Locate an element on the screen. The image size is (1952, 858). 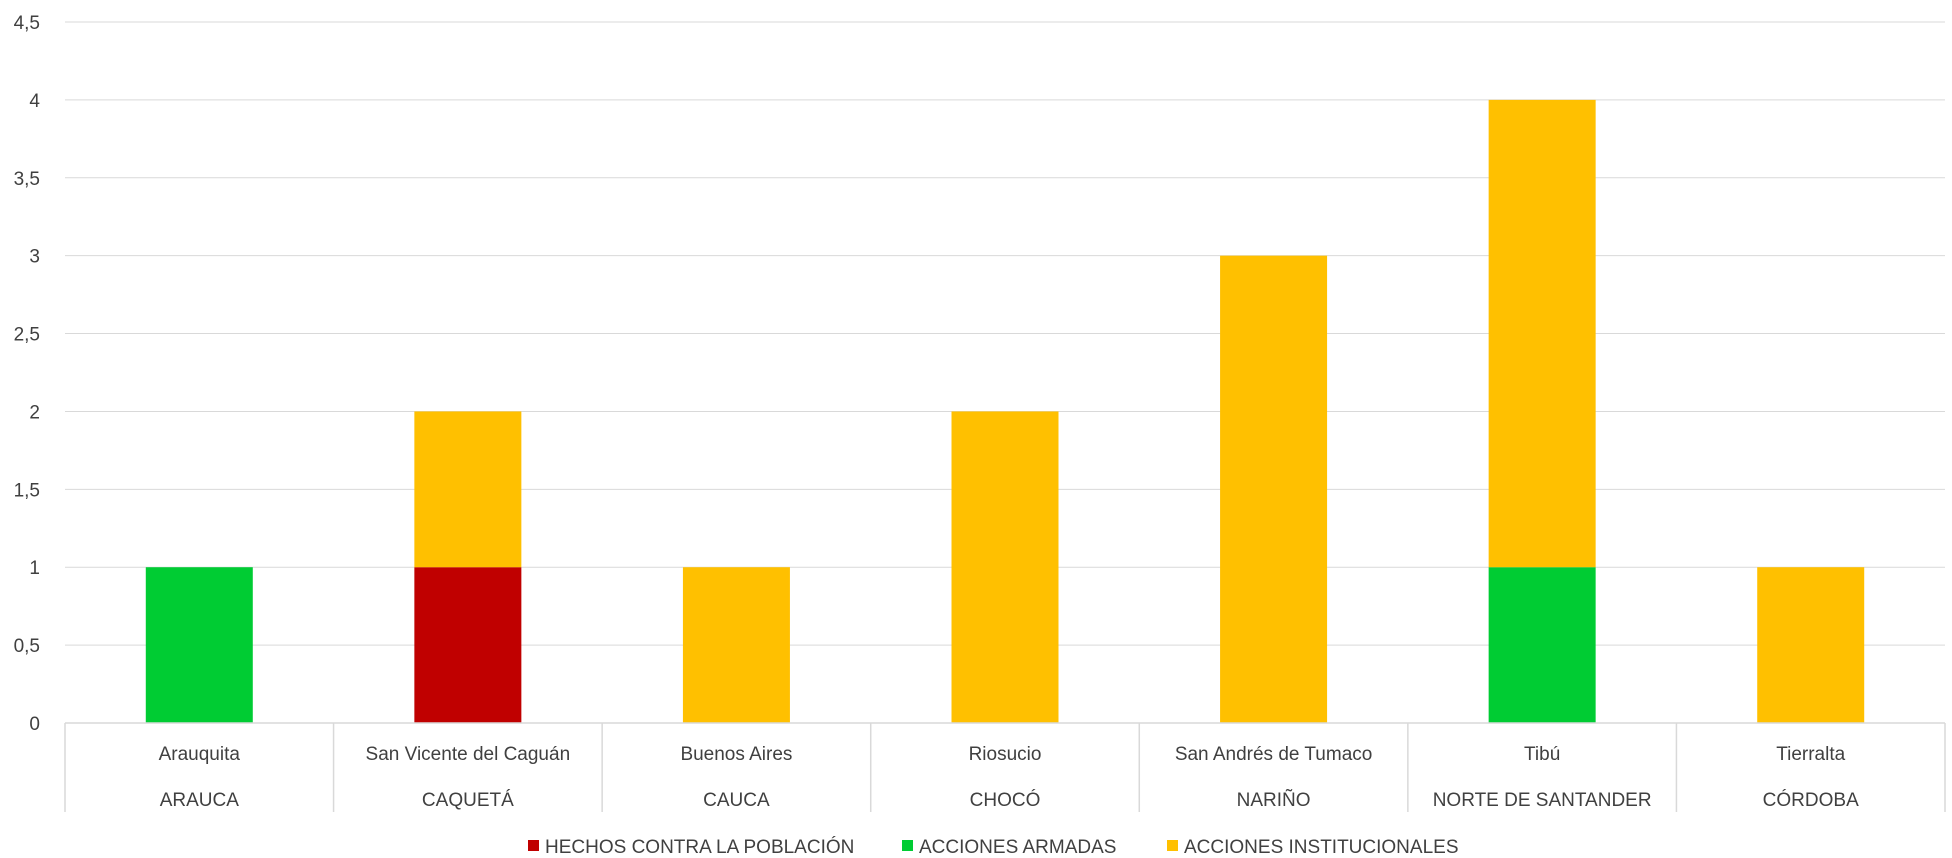
y-tick-label: 4 is located at coordinates (34, 101).